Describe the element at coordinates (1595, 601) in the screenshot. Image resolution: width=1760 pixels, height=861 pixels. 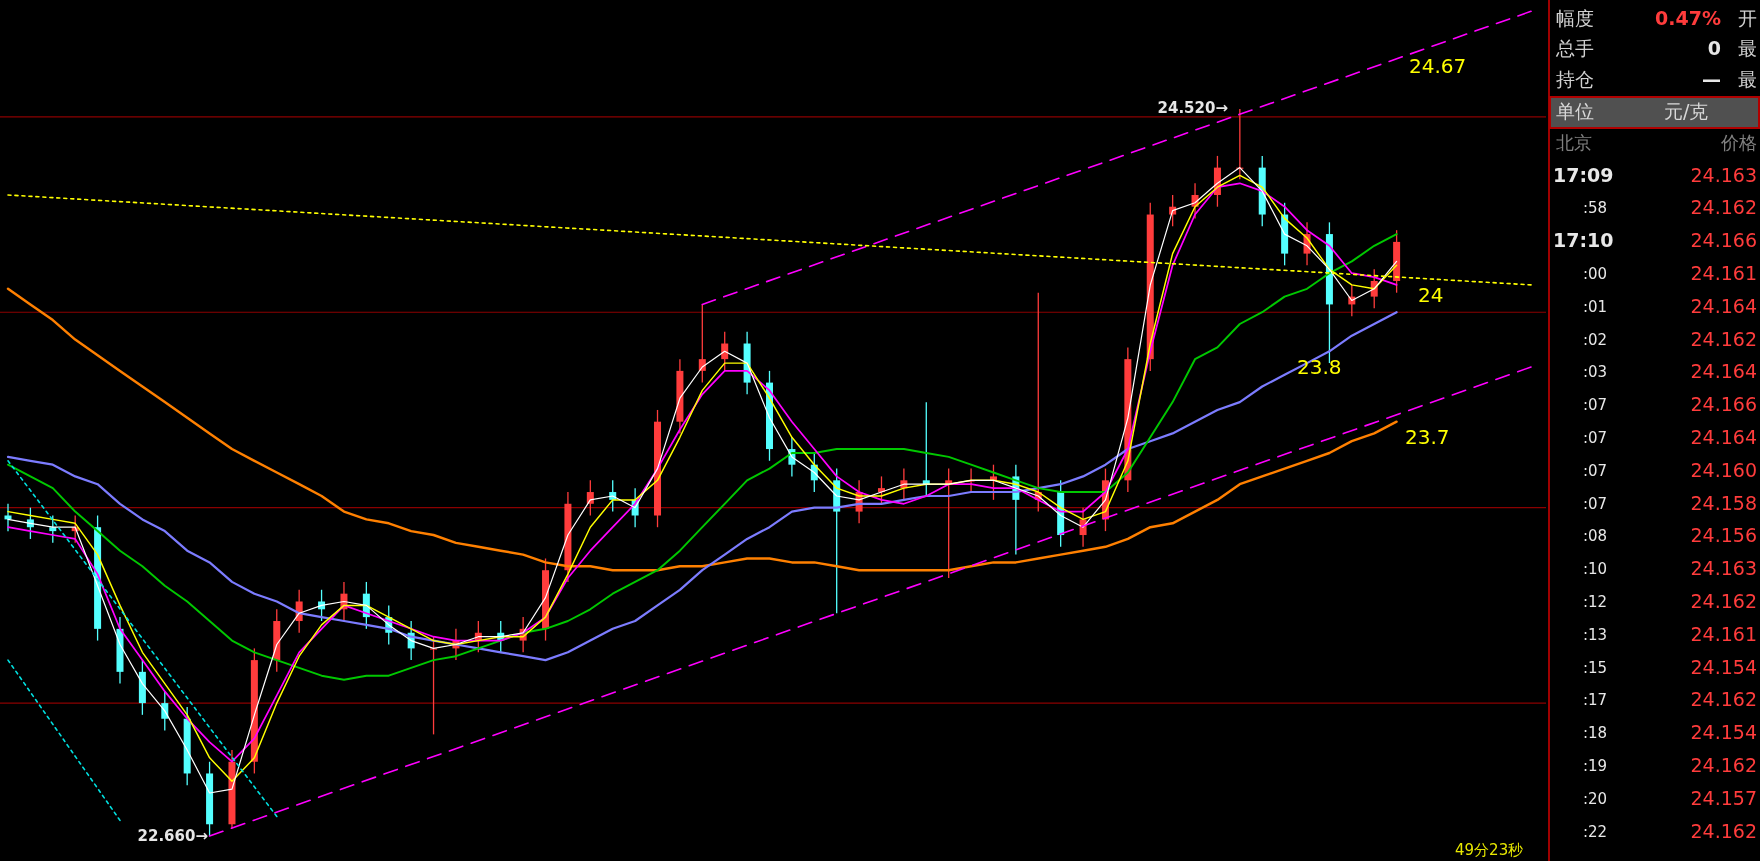
I see `text: :12` at that location.